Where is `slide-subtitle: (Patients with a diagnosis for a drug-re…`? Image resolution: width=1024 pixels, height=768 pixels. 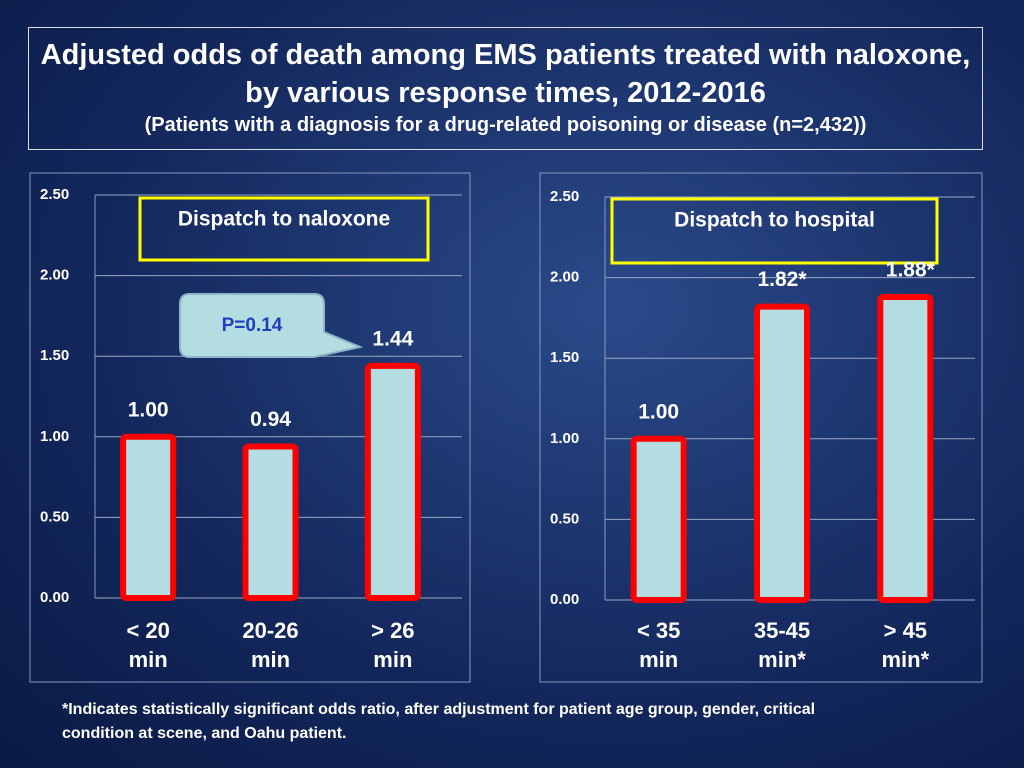
slide-subtitle: (Patients with a diagnosis for a drug-re… is located at coordinates (505, 125).